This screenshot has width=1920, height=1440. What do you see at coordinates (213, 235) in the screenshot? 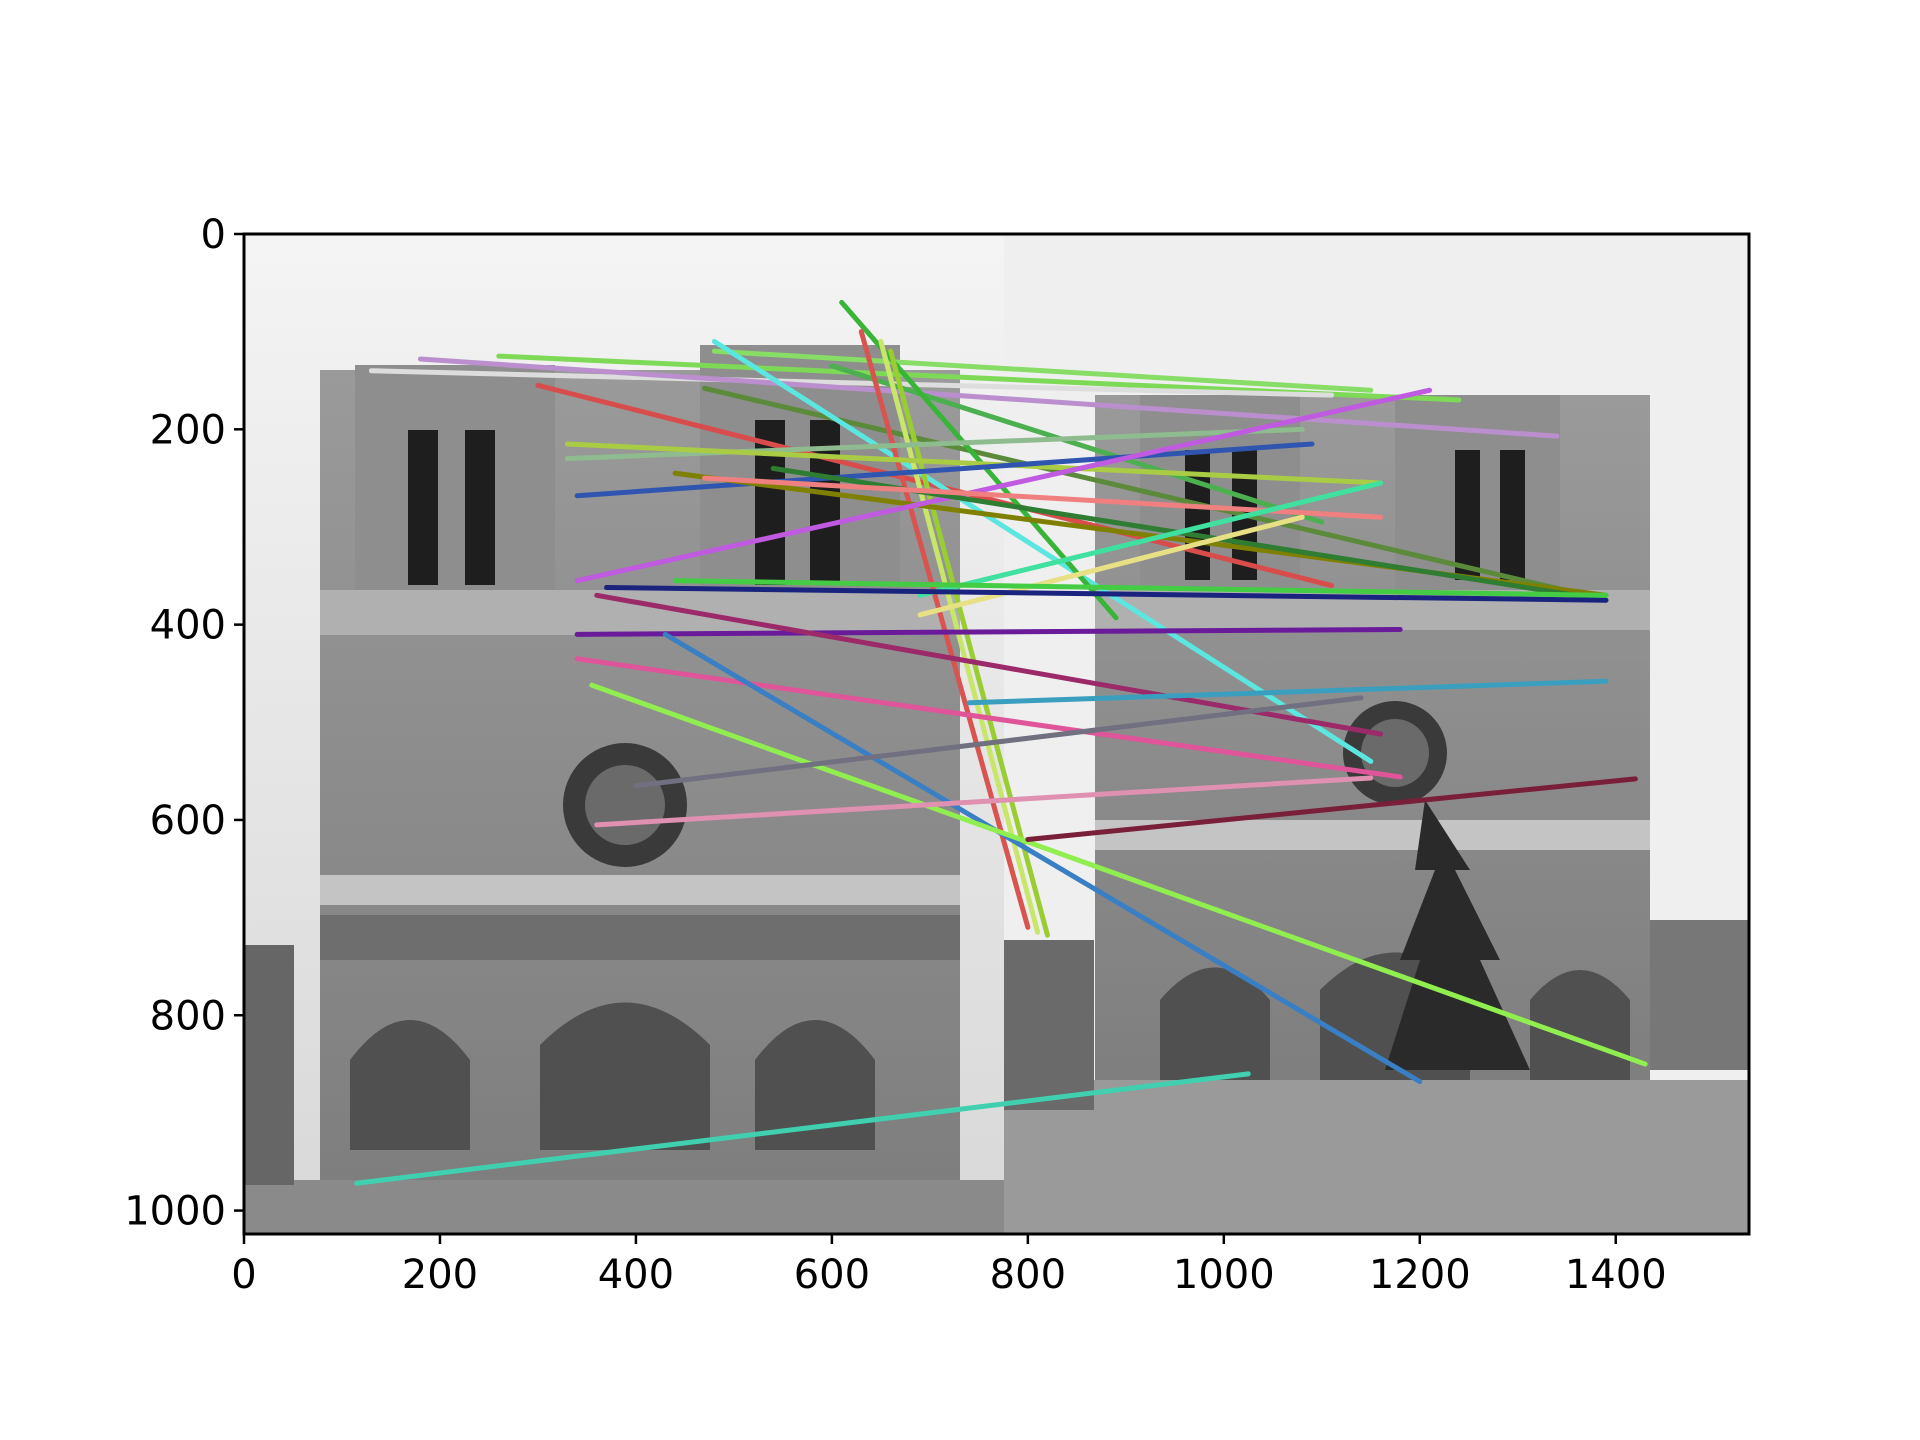
I see `y-tick-label: 0` at bounding box center [213, 235].